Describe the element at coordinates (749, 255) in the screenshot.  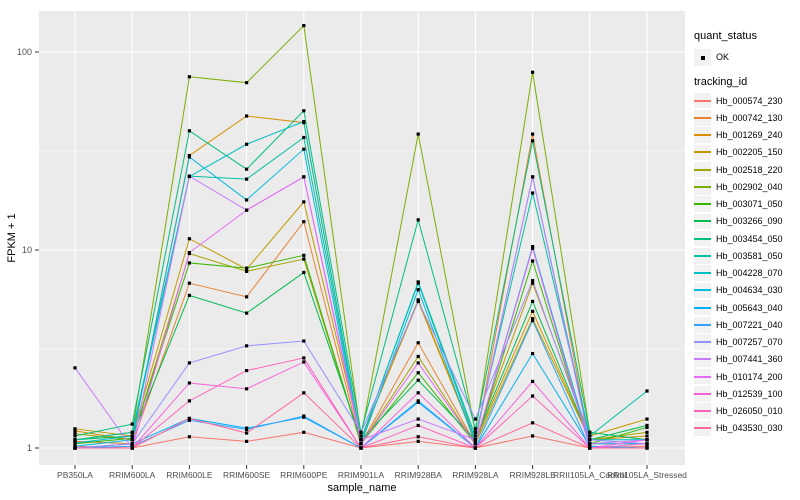
I see `legend-item-label: Hb_003581_050` at that location.